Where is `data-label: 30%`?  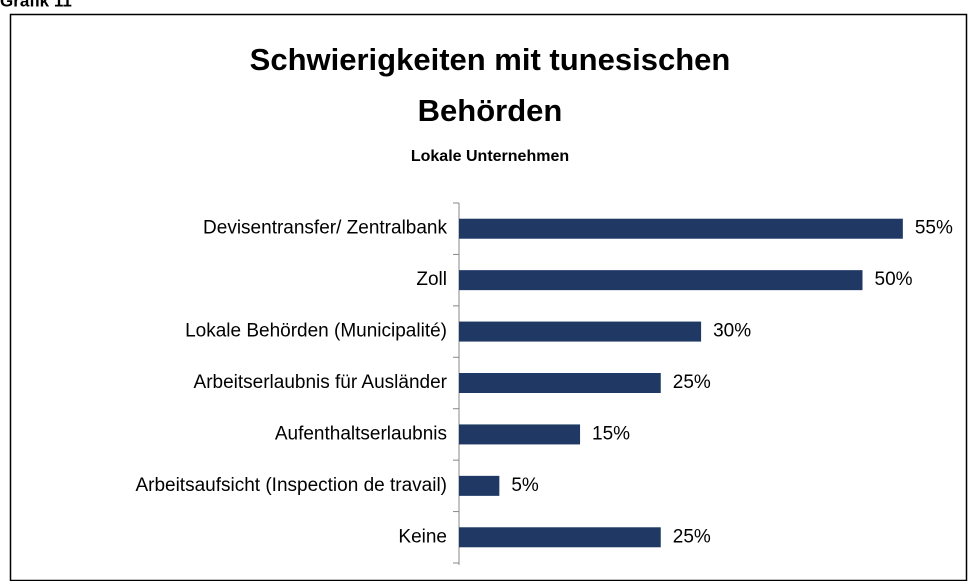 data-label: 30% is located at coordinates (732, 331).